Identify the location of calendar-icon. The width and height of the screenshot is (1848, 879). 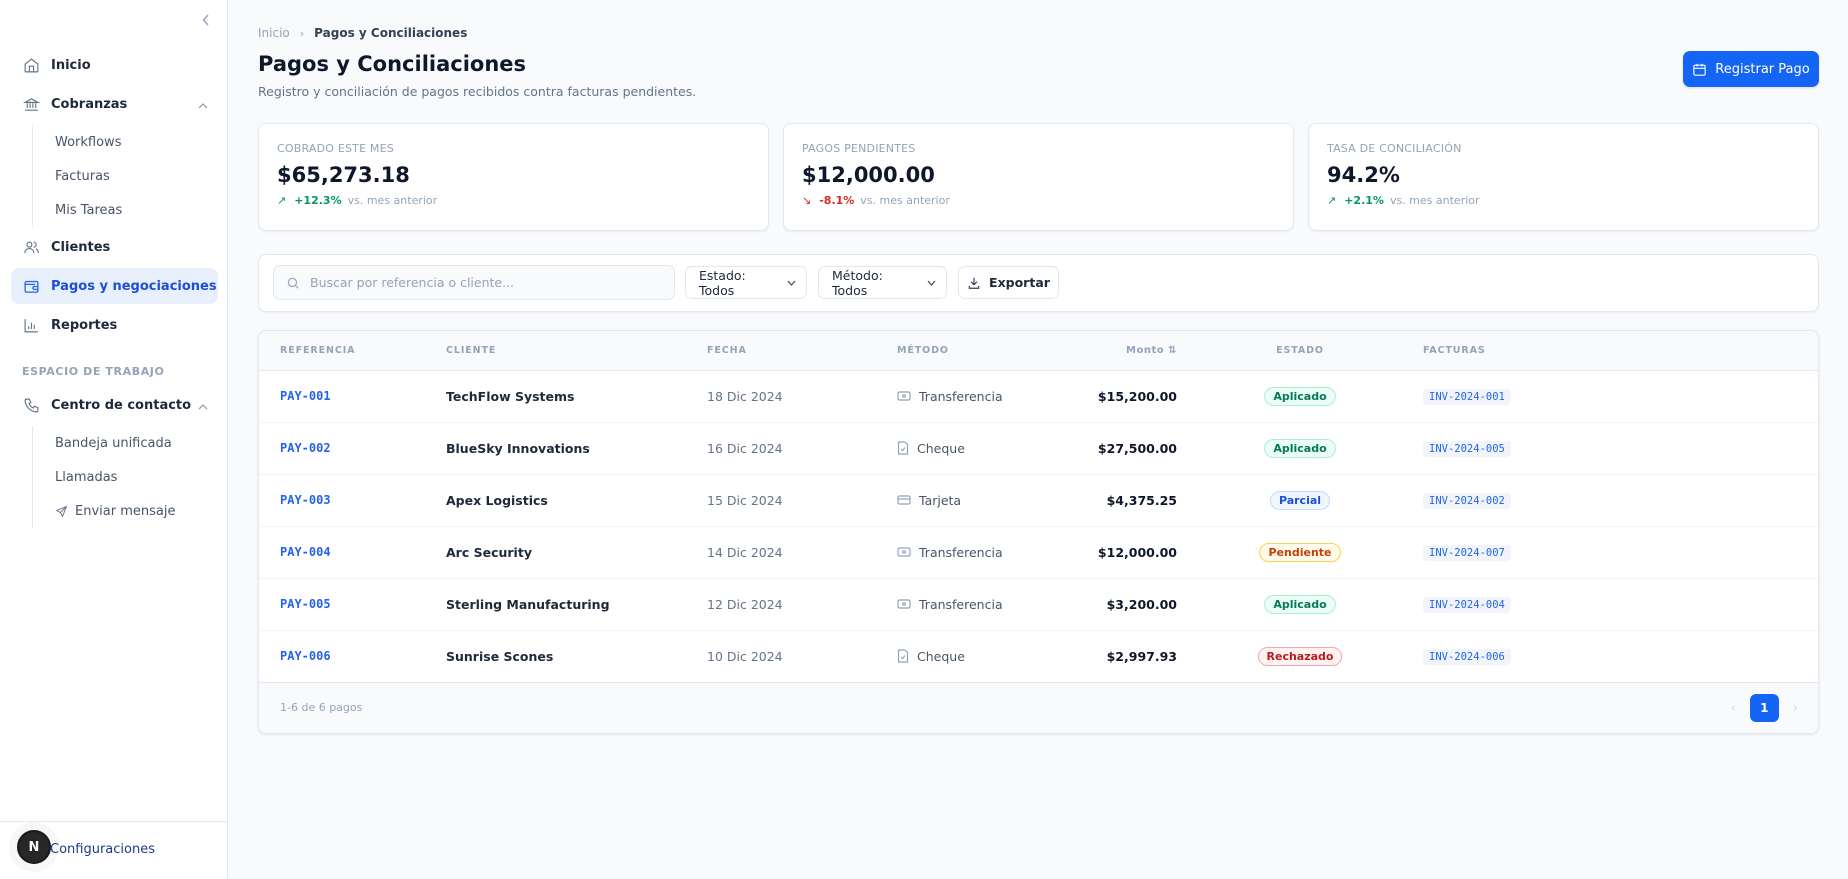
(1699, 69).